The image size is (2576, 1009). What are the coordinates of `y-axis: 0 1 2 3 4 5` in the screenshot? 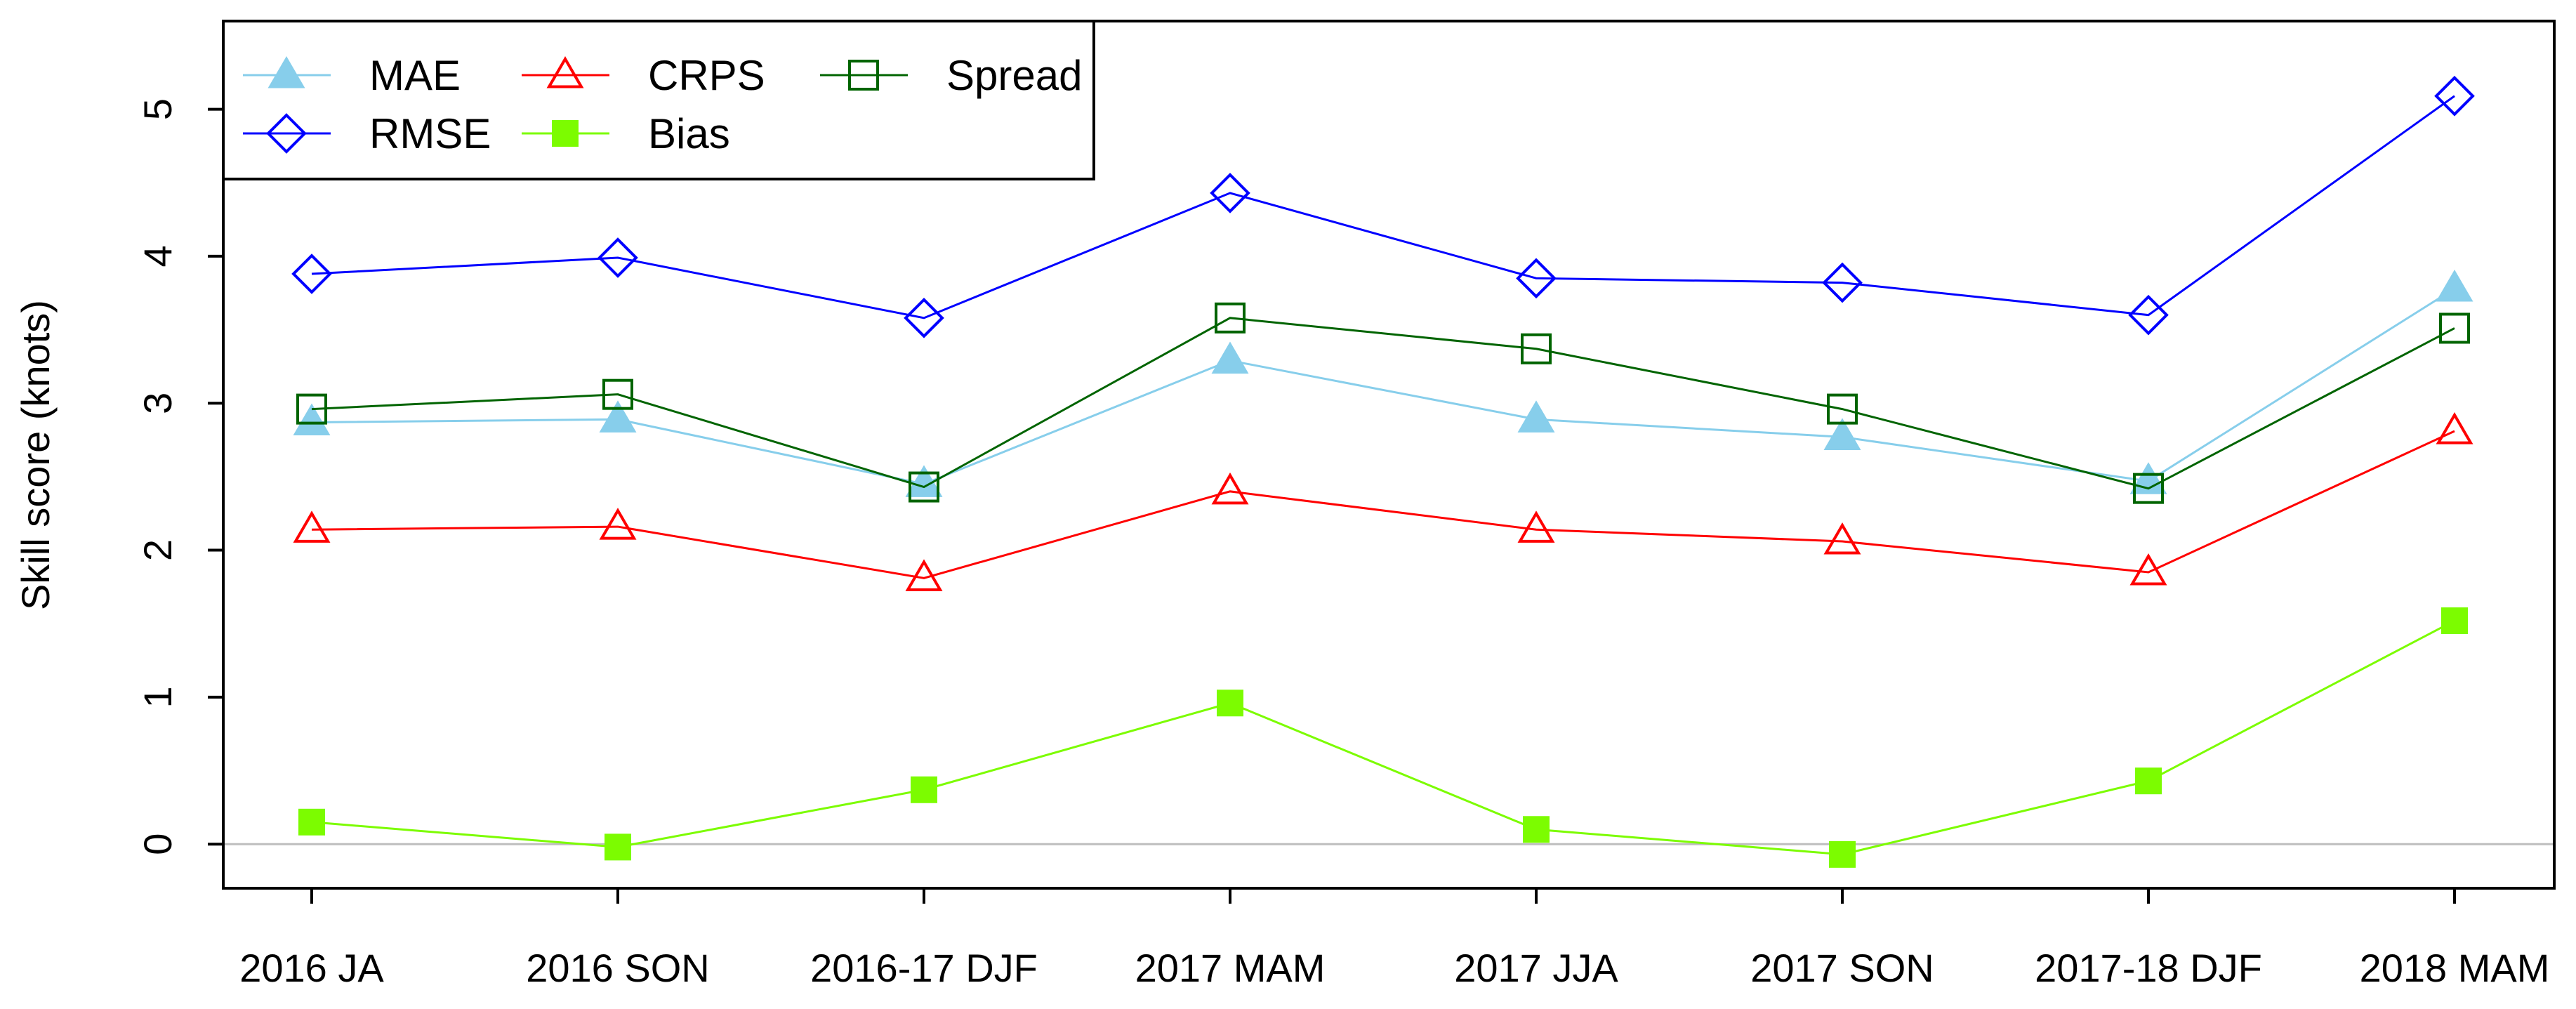 It's located at (179, 476).